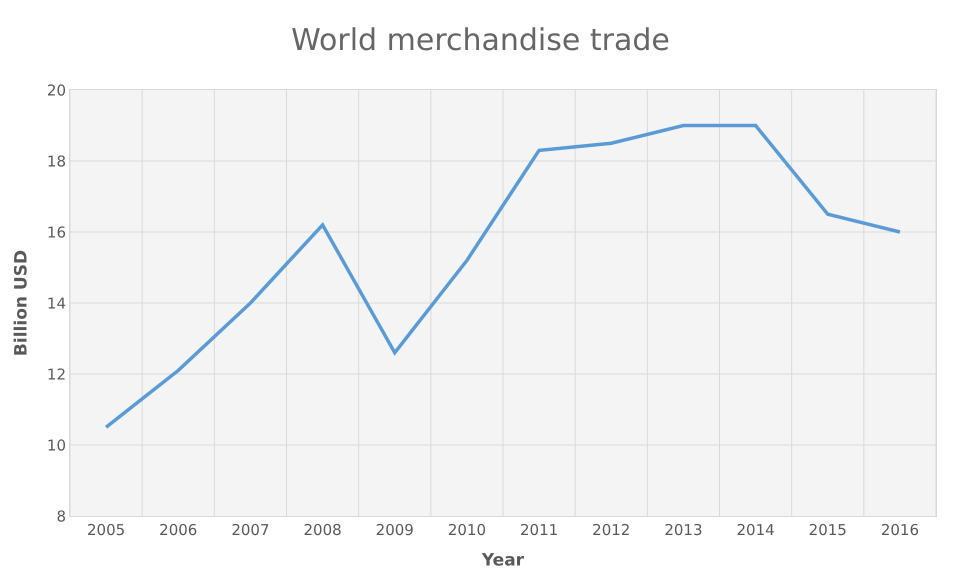  What do you see at coordinates (755, 530) in the screenshot?
I see `x-tick-label: 2014` at bounding box center [755, 530].